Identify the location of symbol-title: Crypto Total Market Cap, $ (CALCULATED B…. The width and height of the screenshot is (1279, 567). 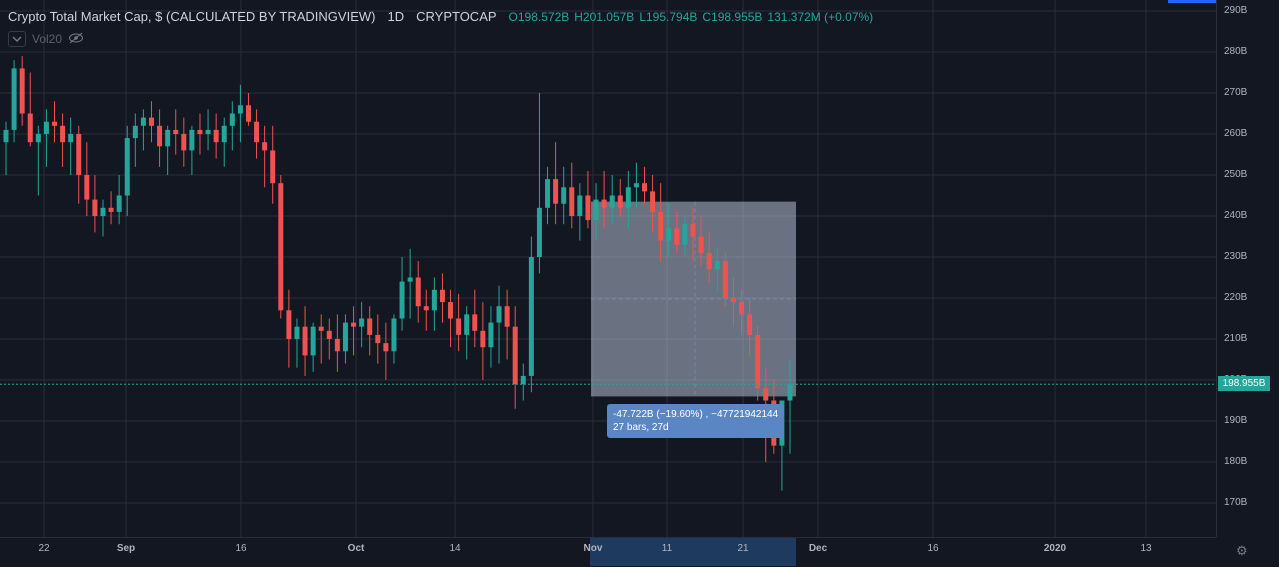
(192, 16).